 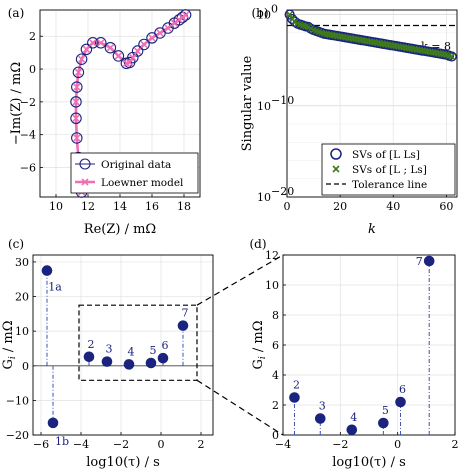 I want to click on x-tick-label: 14, so click(x=120, y=206).